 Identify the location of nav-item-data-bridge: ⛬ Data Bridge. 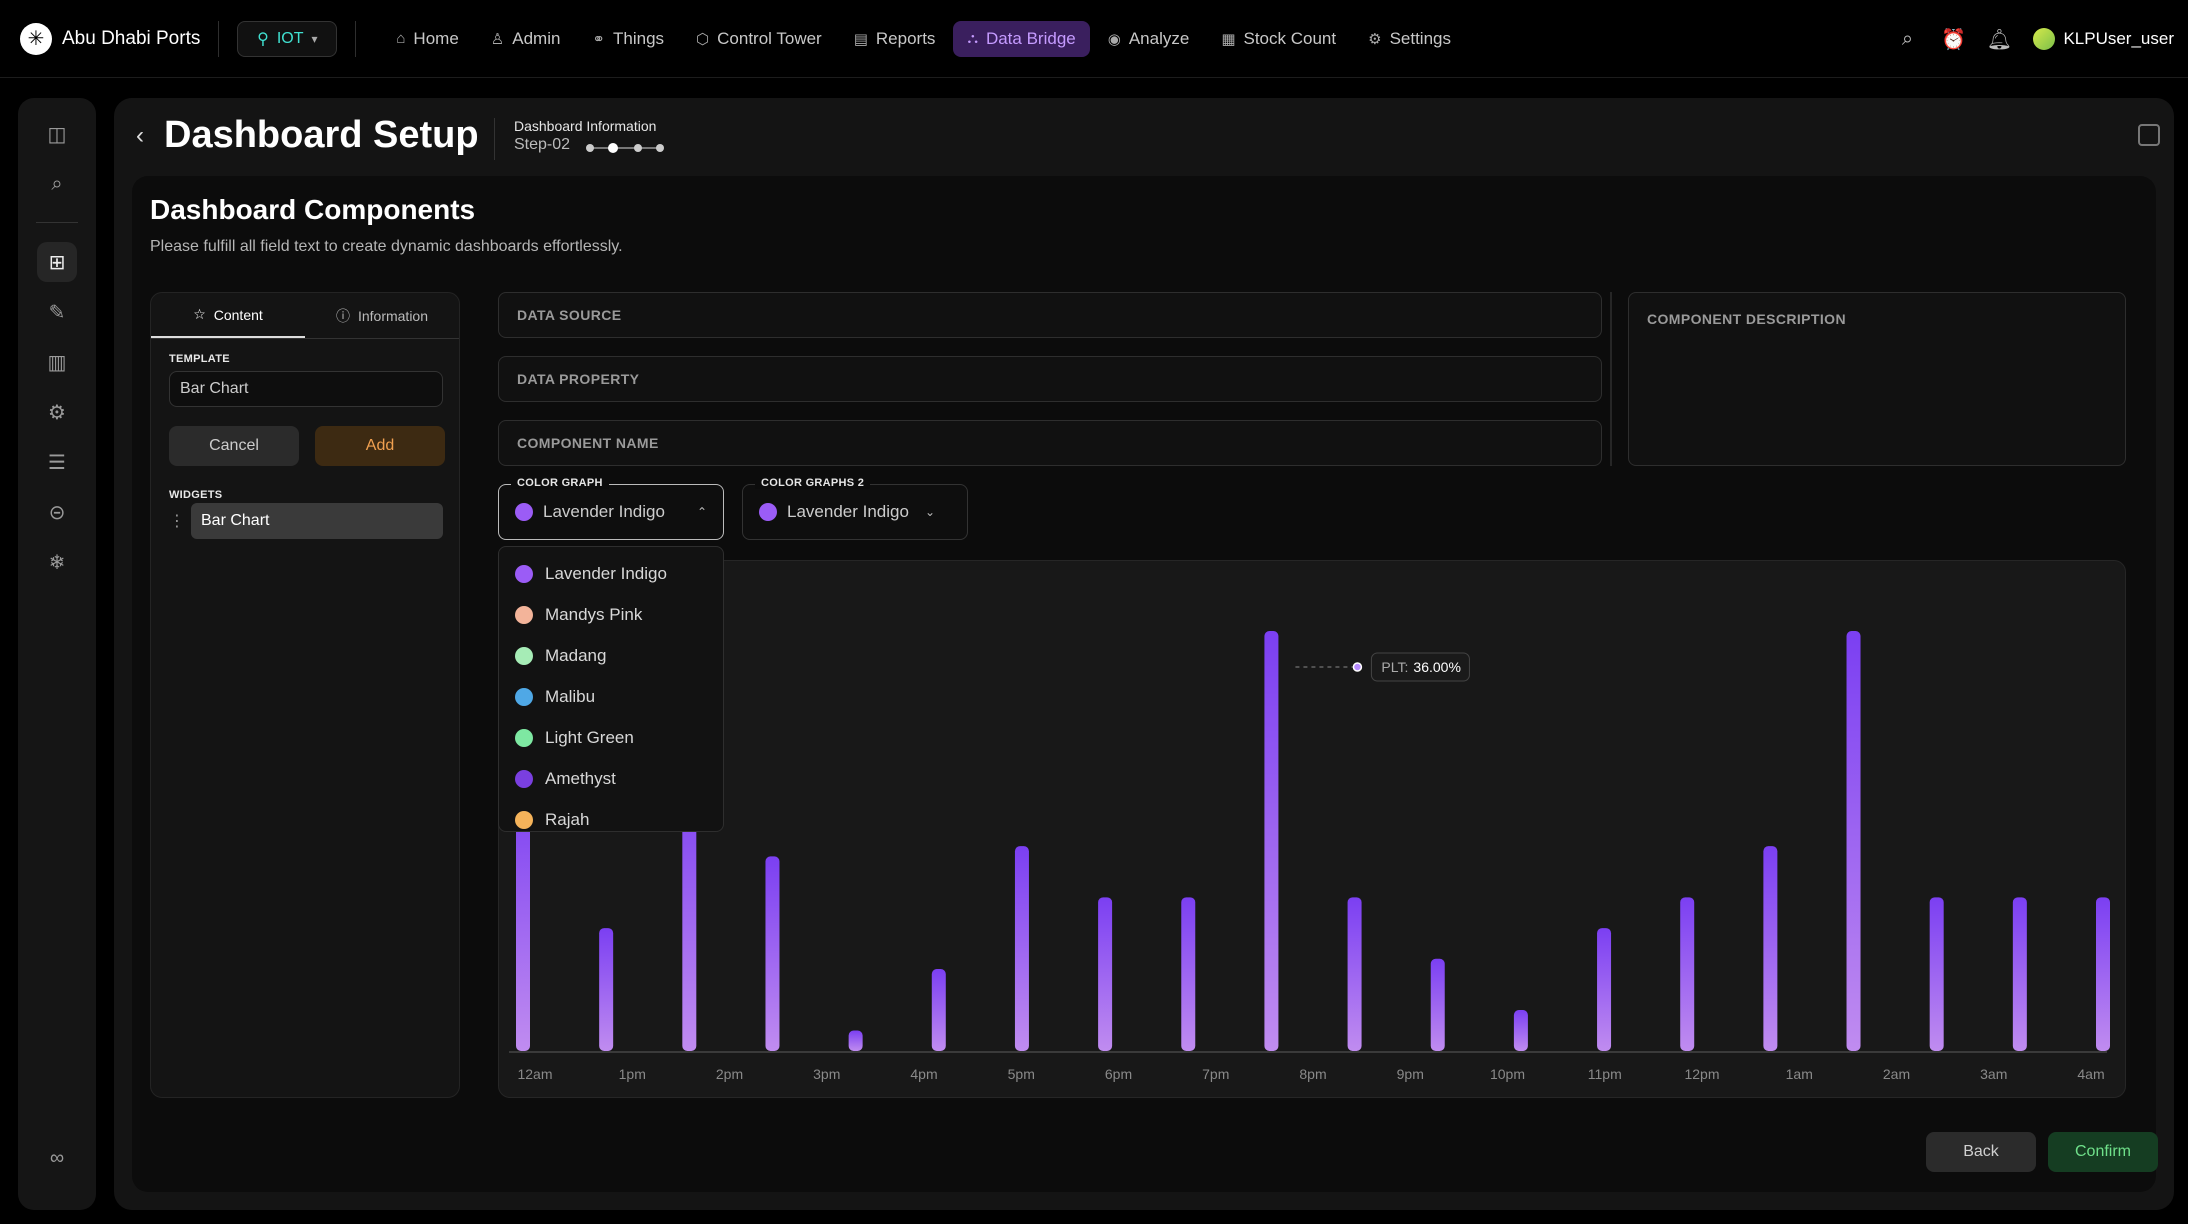
(1021, 38).